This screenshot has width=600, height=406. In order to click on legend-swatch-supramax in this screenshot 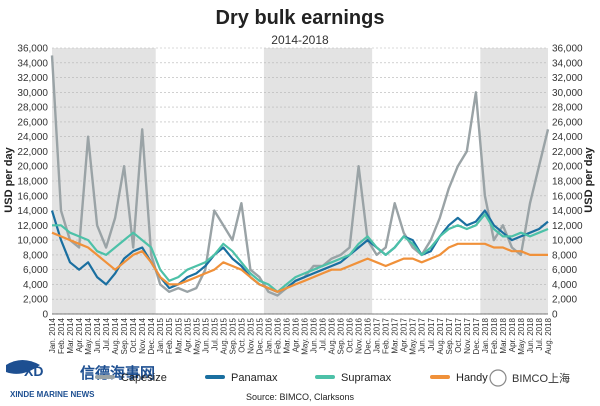, I will do `click(325, 377)`.